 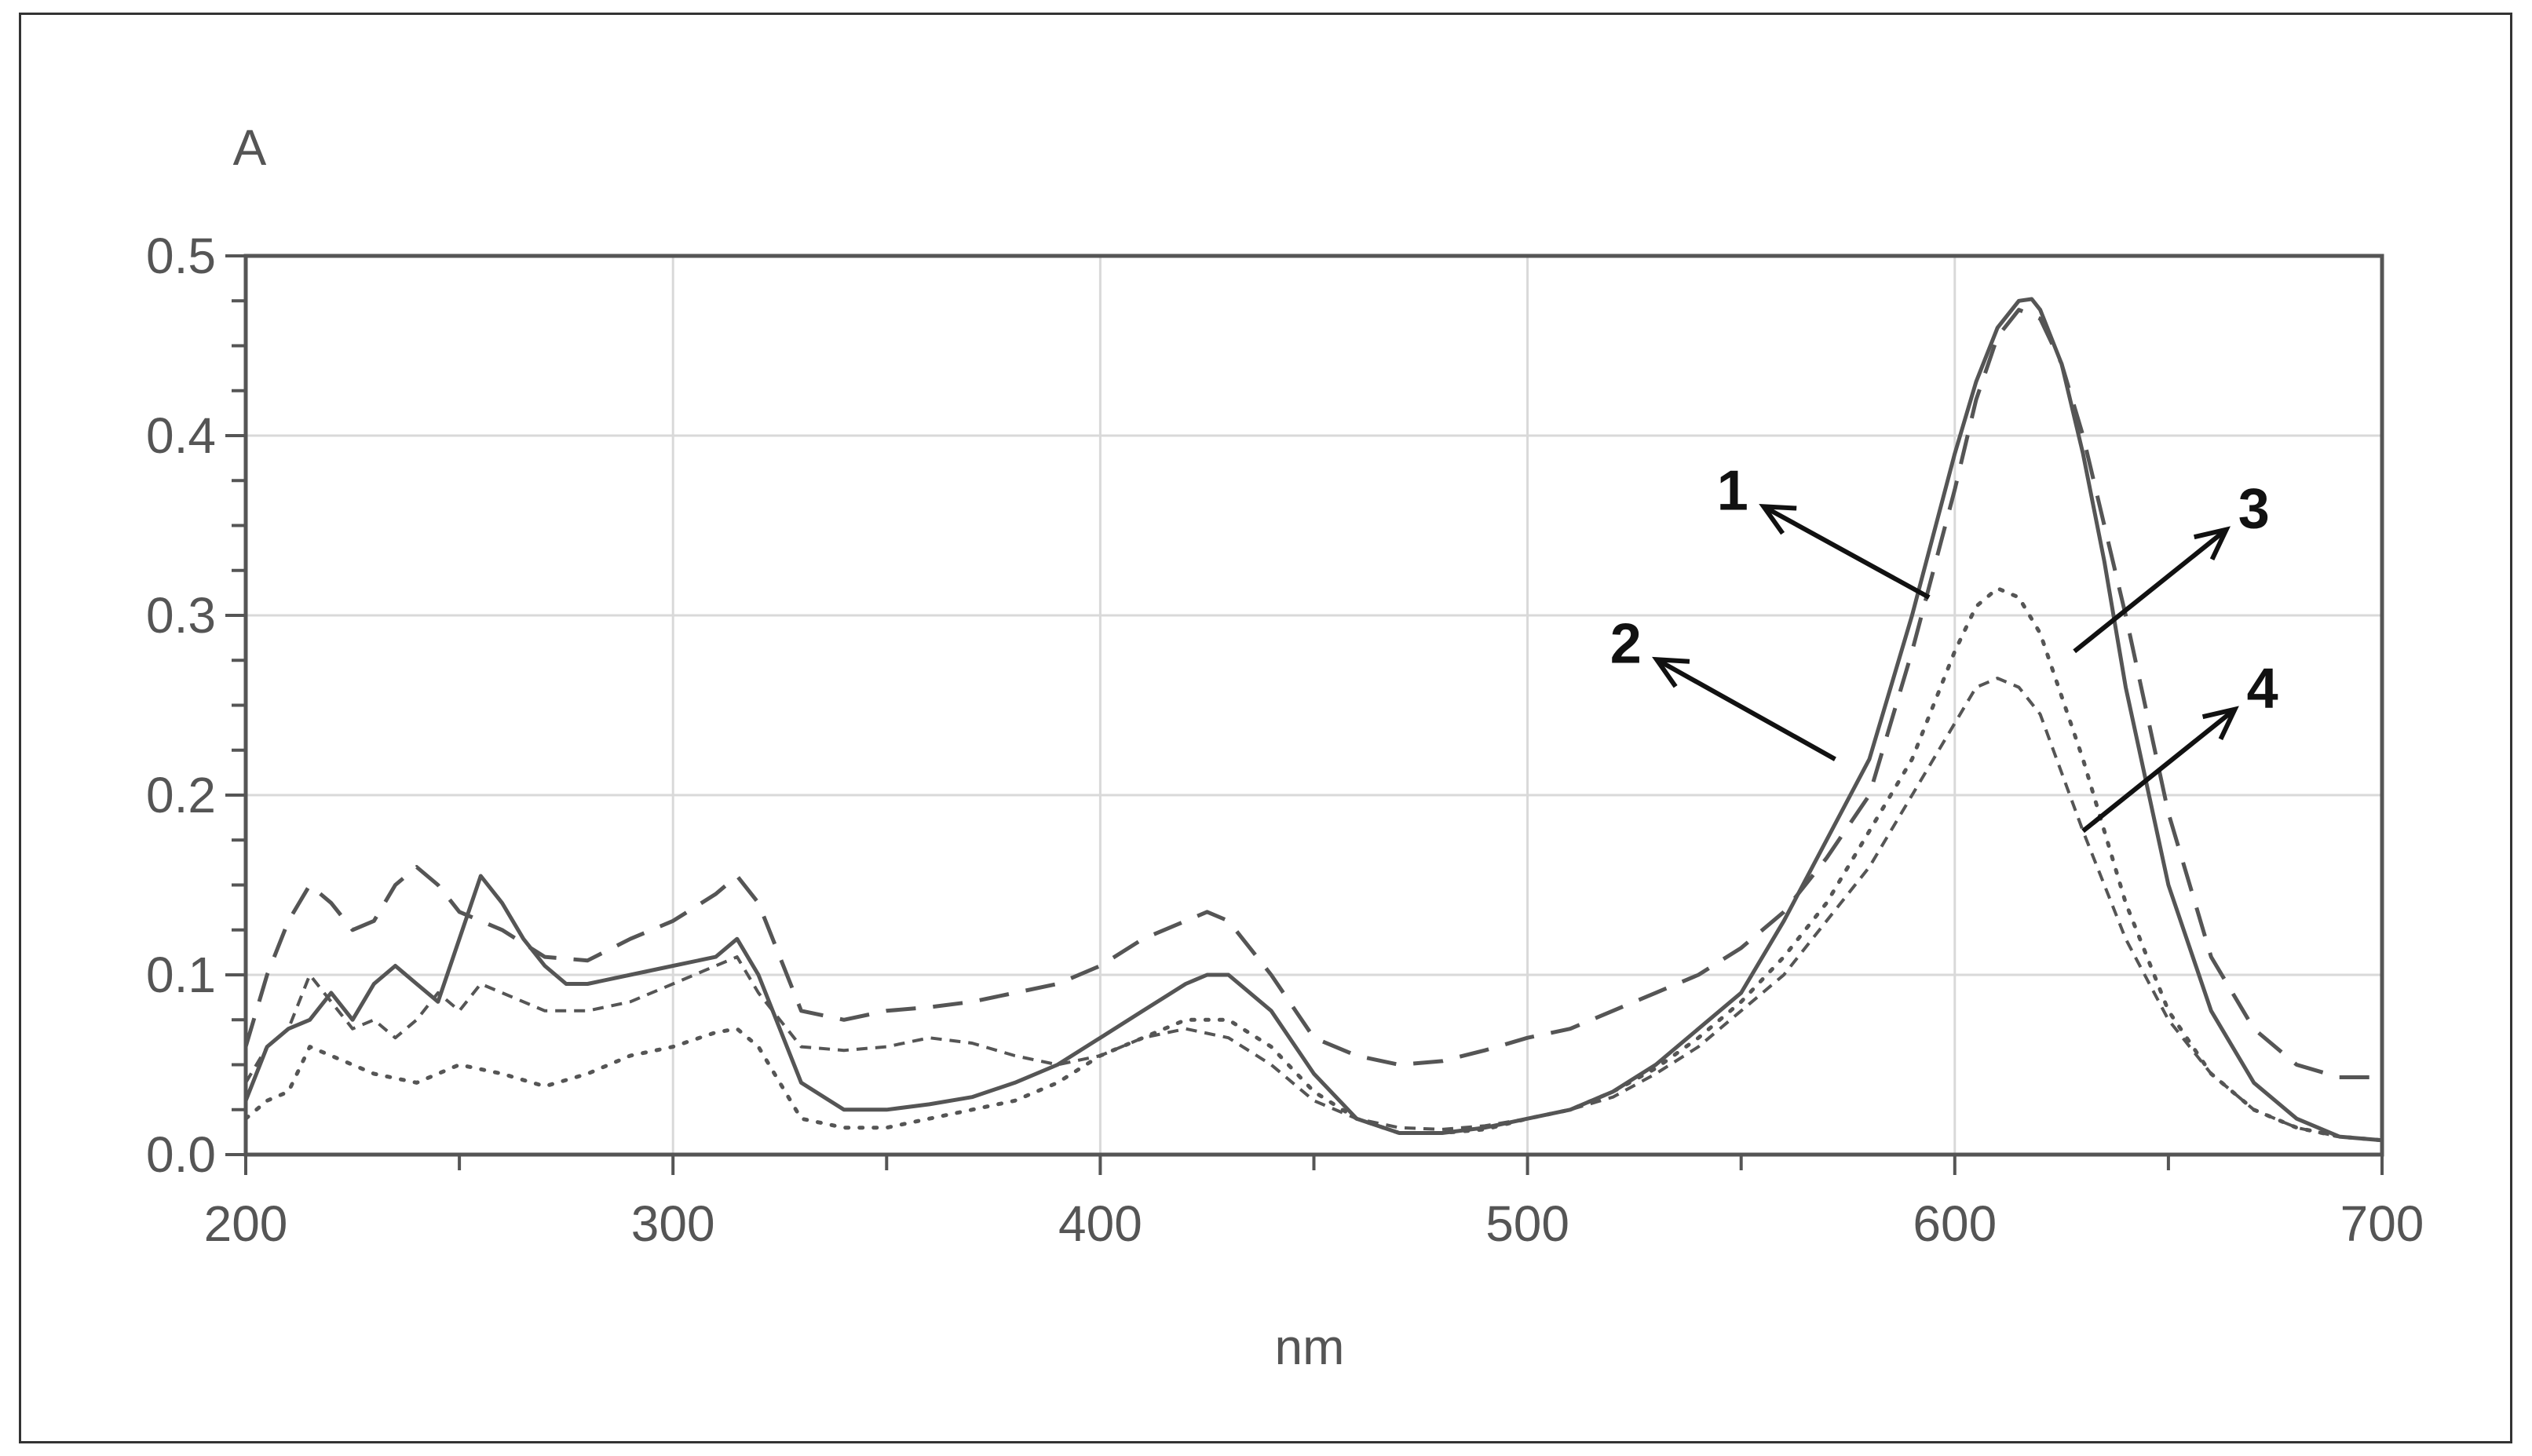 What do you see at coordinates (181, 435) in the screenshot?
I see `y-tick-label: 0.4` at bounding box center [181, 435].